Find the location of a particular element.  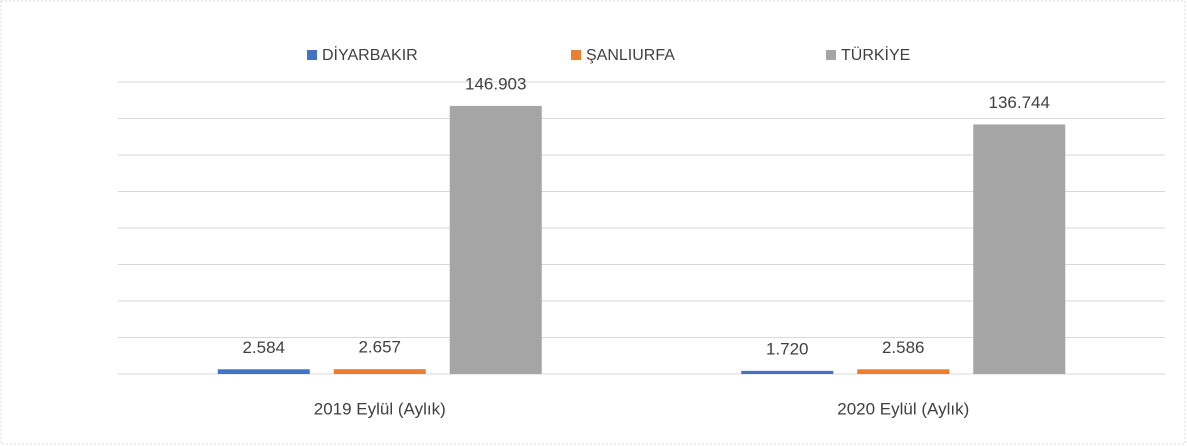

data-label: 2.657 is located at coordinates (379, 347).